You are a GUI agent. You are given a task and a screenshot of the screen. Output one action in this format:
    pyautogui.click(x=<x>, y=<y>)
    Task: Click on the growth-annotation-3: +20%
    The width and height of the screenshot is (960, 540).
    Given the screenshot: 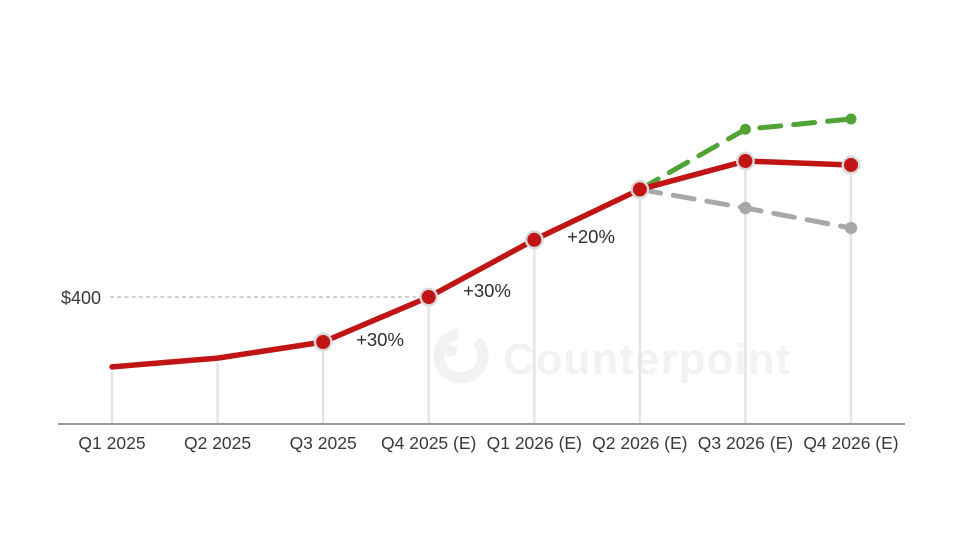 What is the action you would take?
    pyautogui.click(x=591, y=236)
    